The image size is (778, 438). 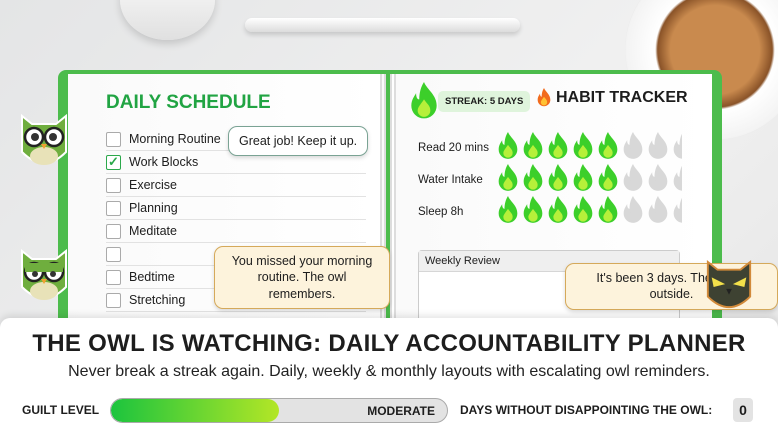 I want to click on habit-row: Water Intake, so click(x=550, y=179).